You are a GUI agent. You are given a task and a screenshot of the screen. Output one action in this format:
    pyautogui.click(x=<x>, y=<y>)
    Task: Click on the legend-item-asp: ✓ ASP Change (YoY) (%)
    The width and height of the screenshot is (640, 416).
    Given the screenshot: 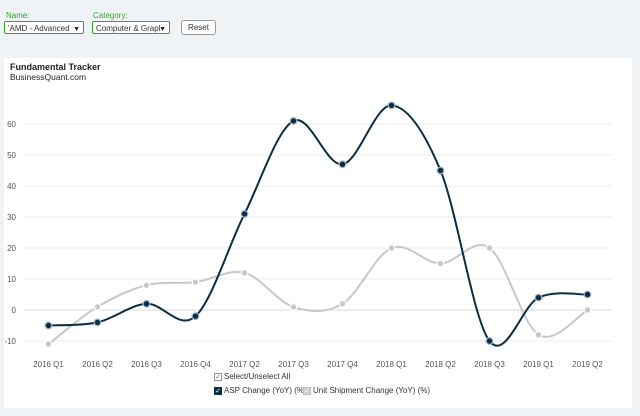 What is the action you would take?
    pyautogui.click(x=260, y=390)
    